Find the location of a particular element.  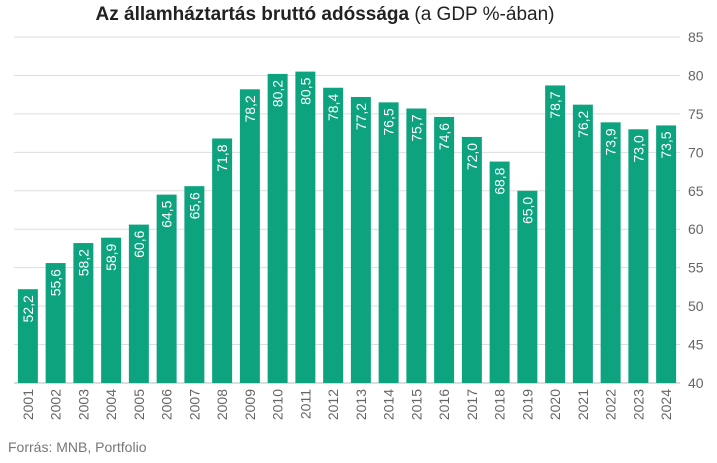

x-tick-label: 2007 is located at coordinates (194, 404).